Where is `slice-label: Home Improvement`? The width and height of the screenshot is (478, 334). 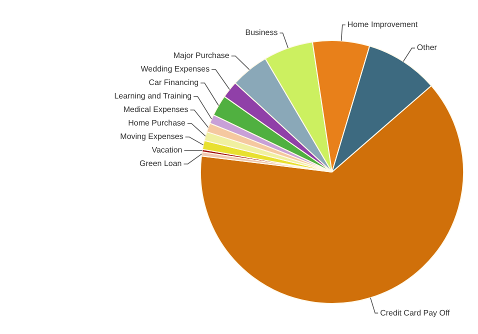
slice-label: Home Improvement is located at coordinates (382, 25).